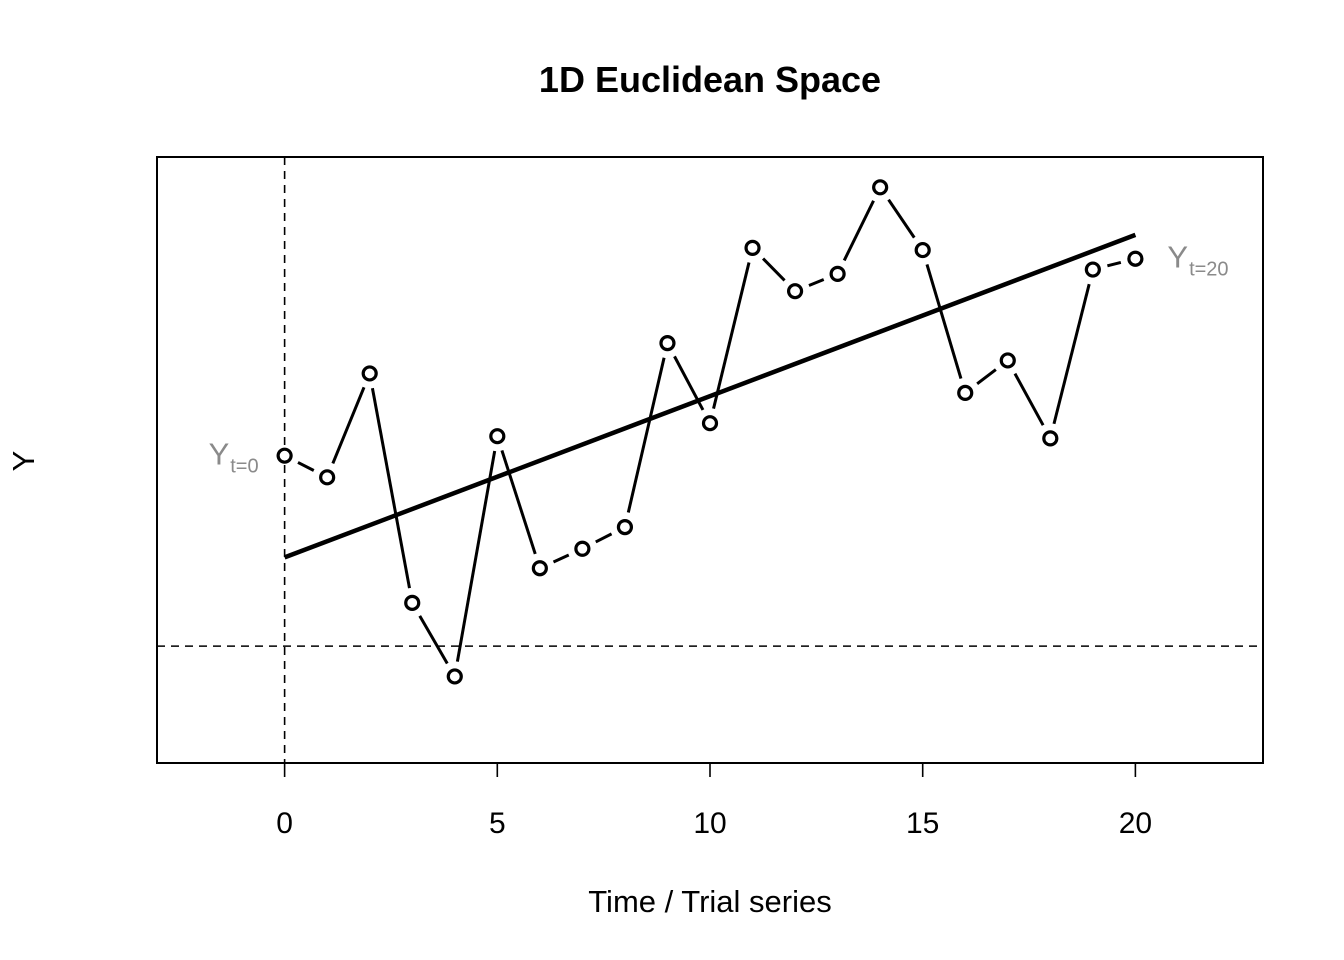 This screenshot has width=1344, height=960. Describe the element at coordinates (284, 823) in the screenshot. I see `x-tick-label: 0` at that location.